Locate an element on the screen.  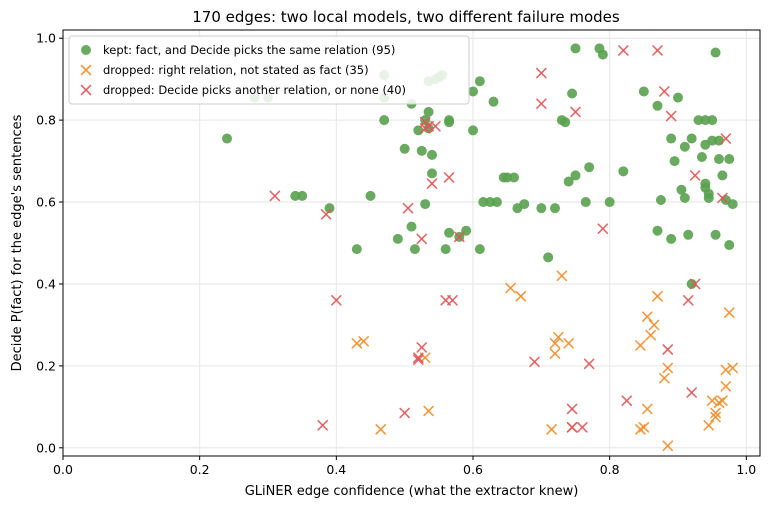
legend-box is located at coordinates (269, 70).